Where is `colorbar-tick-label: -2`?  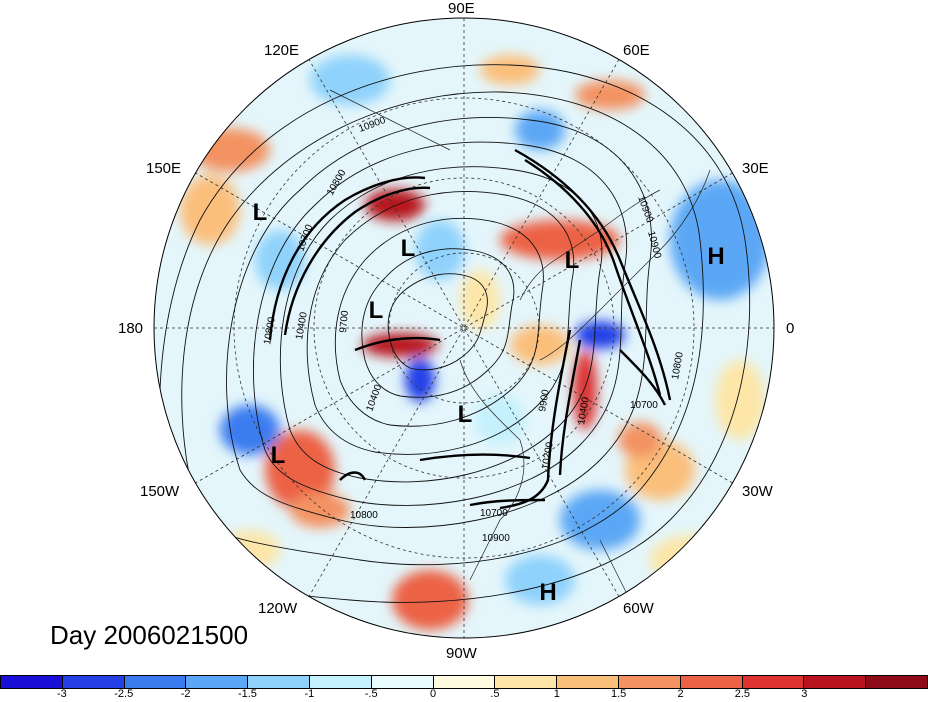 colorbar-tick-label: -2 is located at coordinates (185, 694).